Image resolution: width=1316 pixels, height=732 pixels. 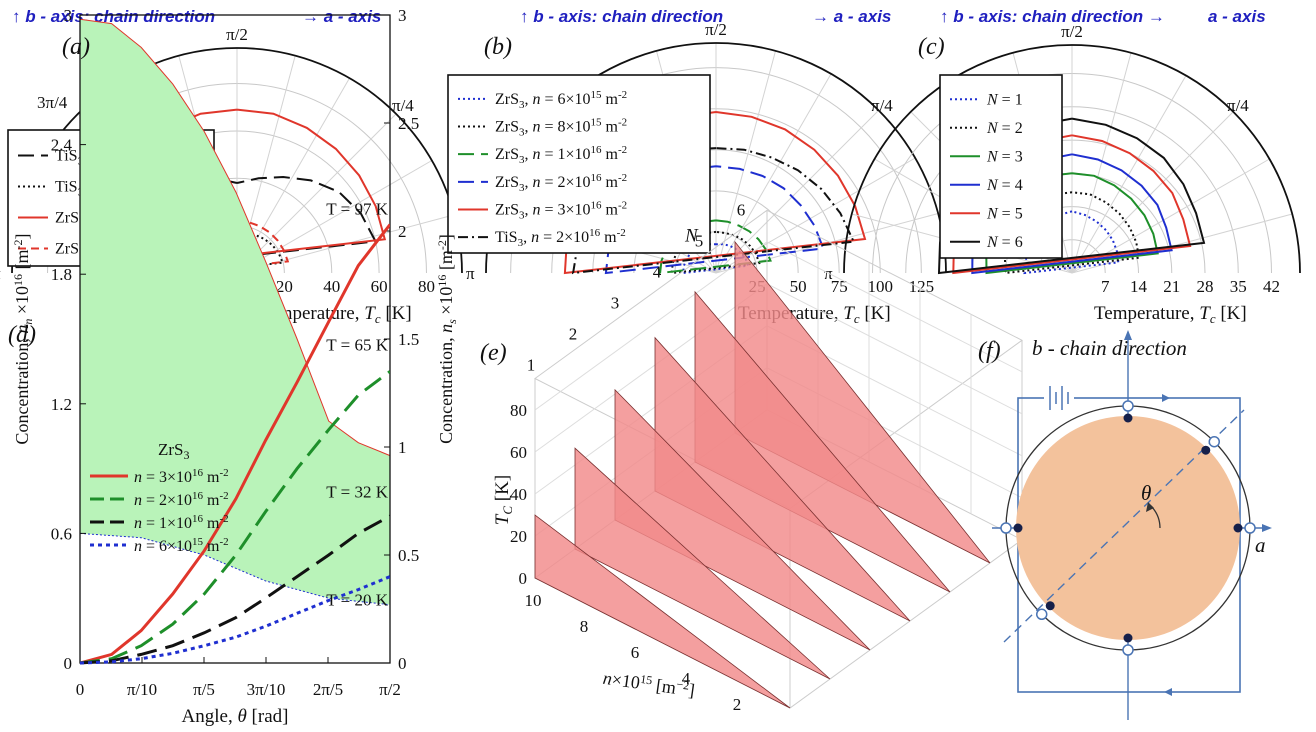 What do you see at coordinates (881, 286) in the screenshot?
I see `r-tick-label: 100` at bounding box center [881, 286].